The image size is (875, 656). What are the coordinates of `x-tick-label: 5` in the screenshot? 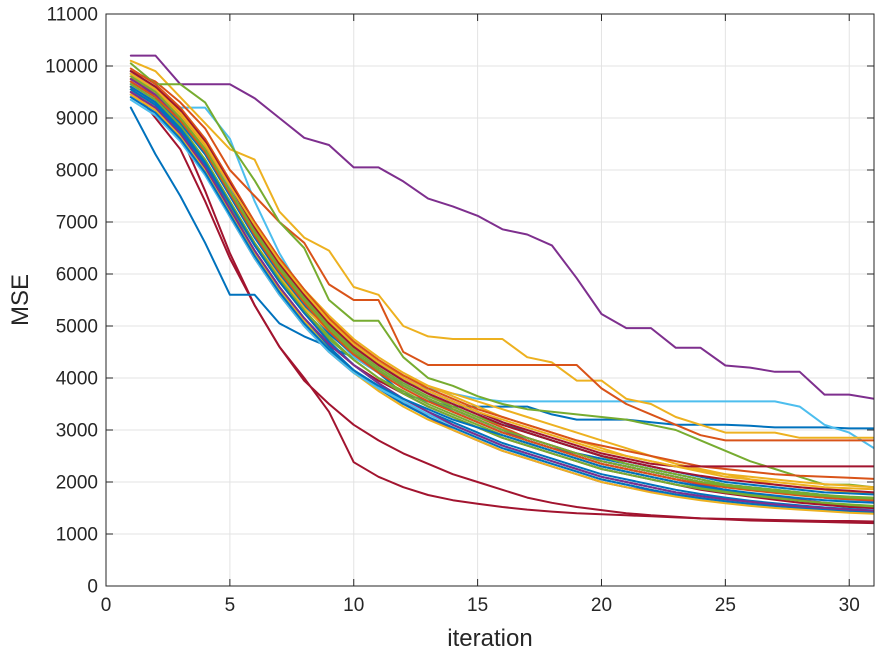 It's located at (230, 605).